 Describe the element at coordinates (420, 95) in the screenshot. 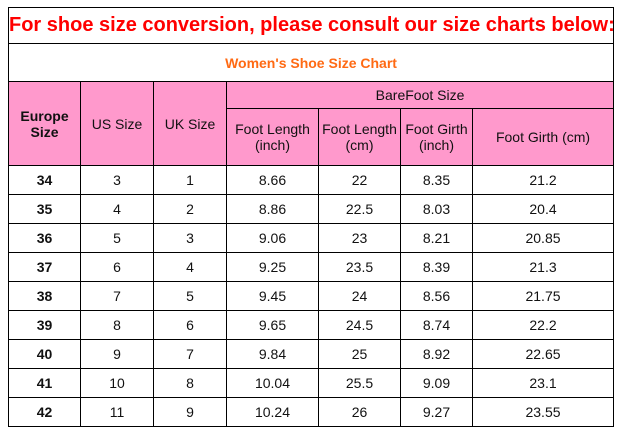

I see `header-barefoot-size: BareFoot Size` at that location.